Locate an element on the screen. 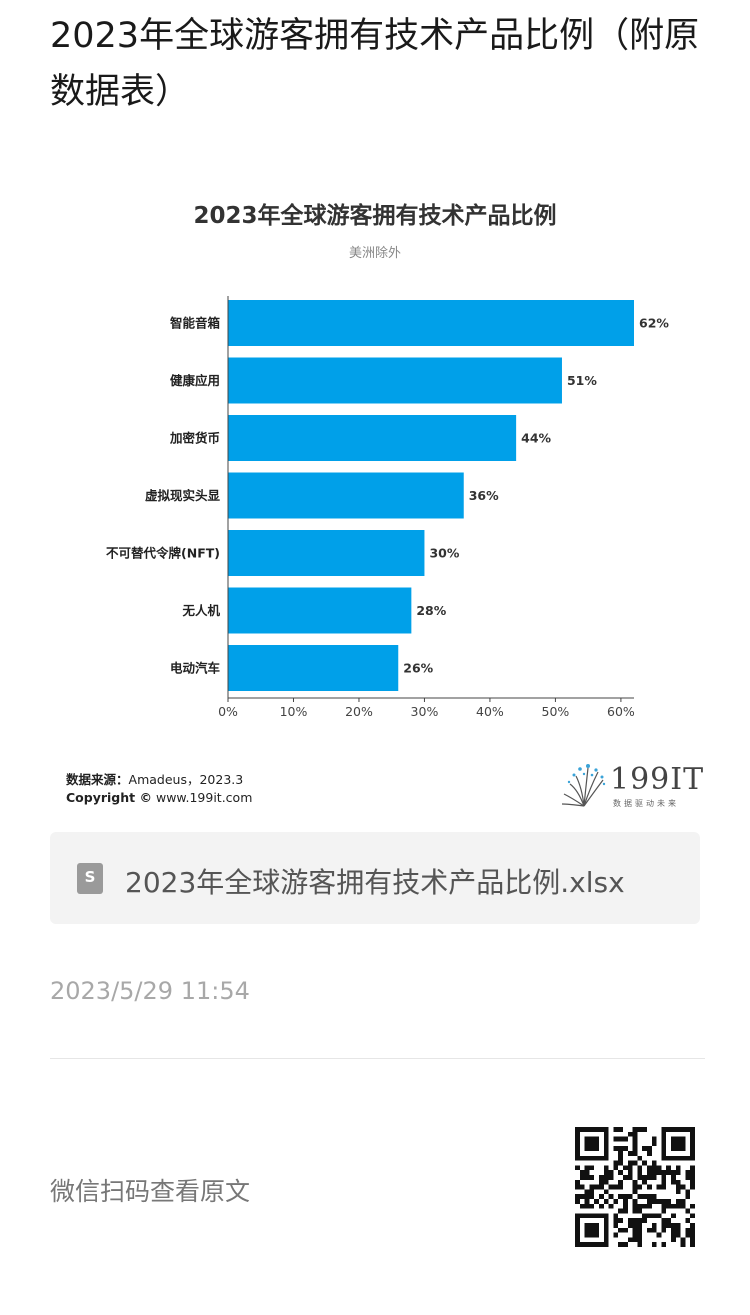 The image size is (750, 1315). category-label: 加密货币 is located at coordinates (194, 438).